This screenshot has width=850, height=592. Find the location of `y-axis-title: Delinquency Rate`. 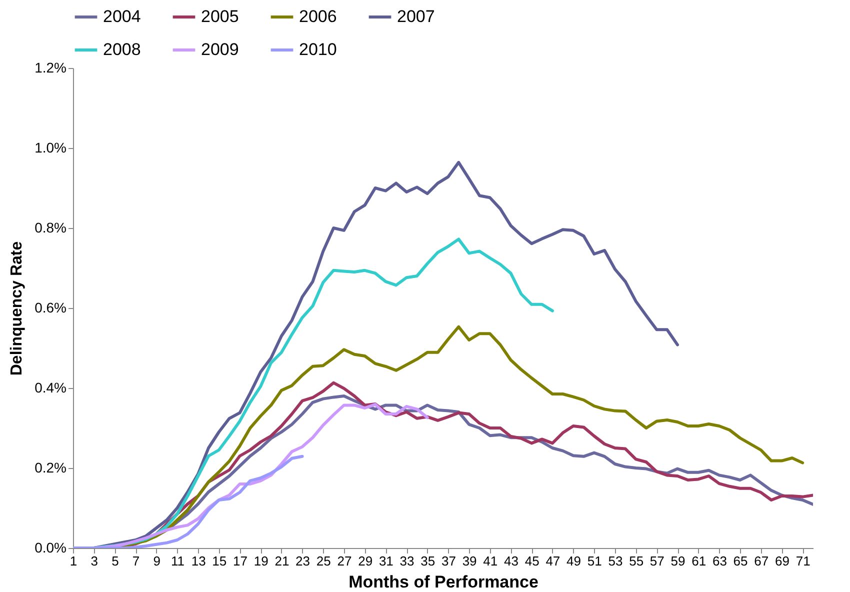

y-axis-title: Delinquency Rate is located at coordinates (17, 308).